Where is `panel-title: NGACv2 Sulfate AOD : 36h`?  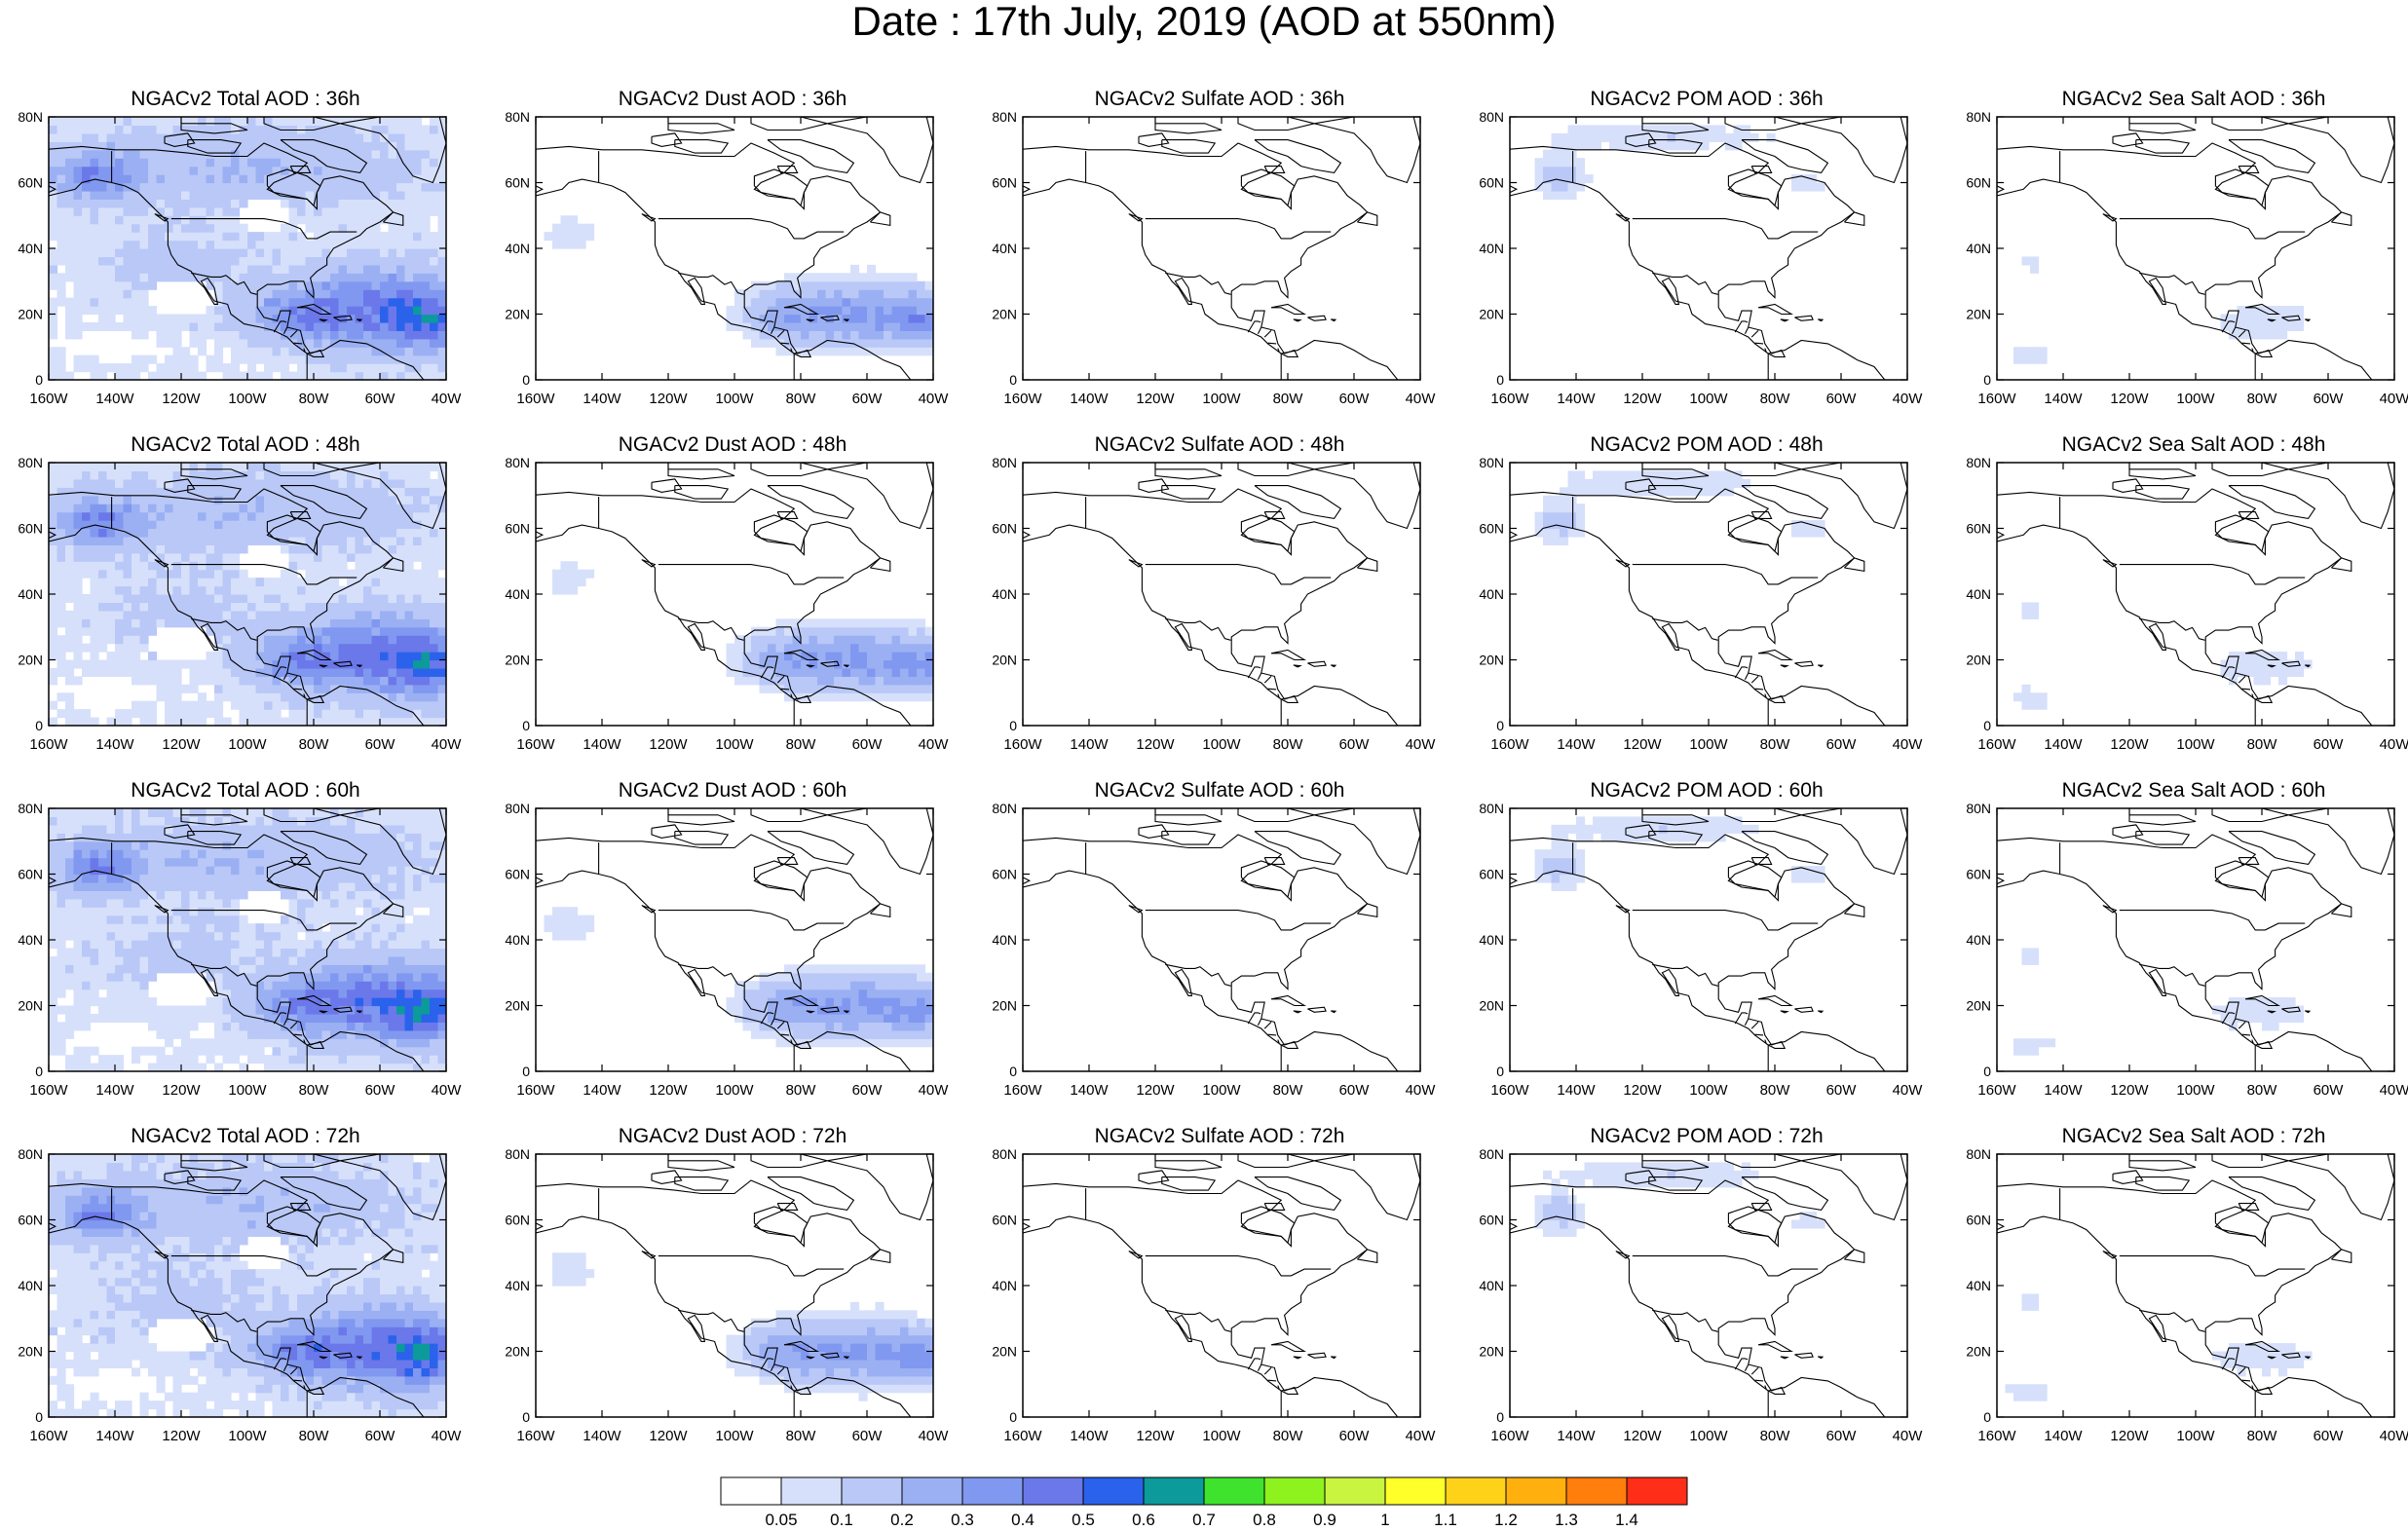 panel-title: NGACv2 Sulfate AOD : 36h is located at coordinates (1219, 99).